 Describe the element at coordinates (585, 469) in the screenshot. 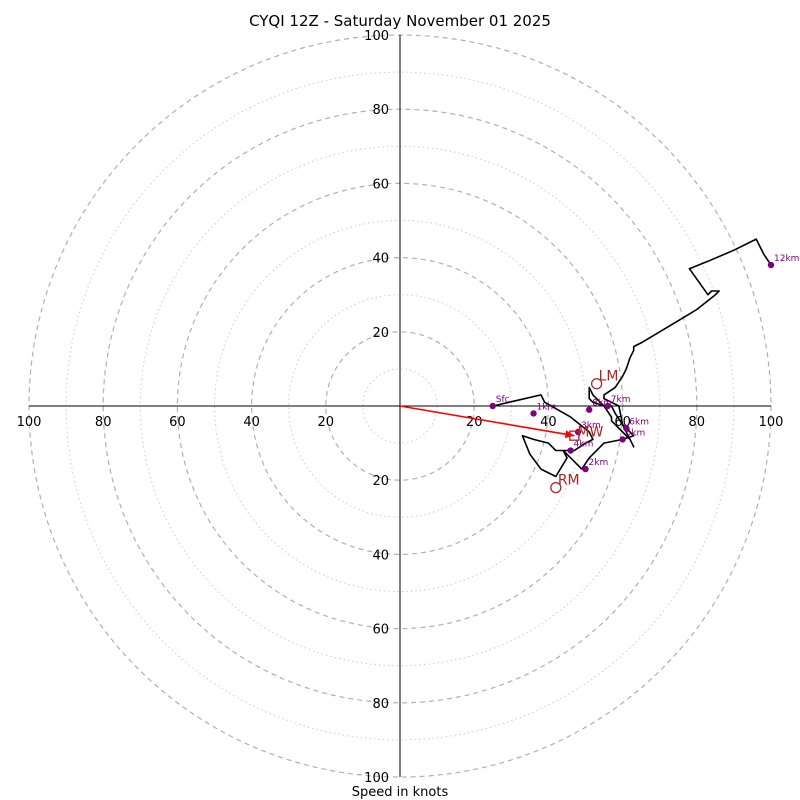

I see `level-point-2km` at that location.